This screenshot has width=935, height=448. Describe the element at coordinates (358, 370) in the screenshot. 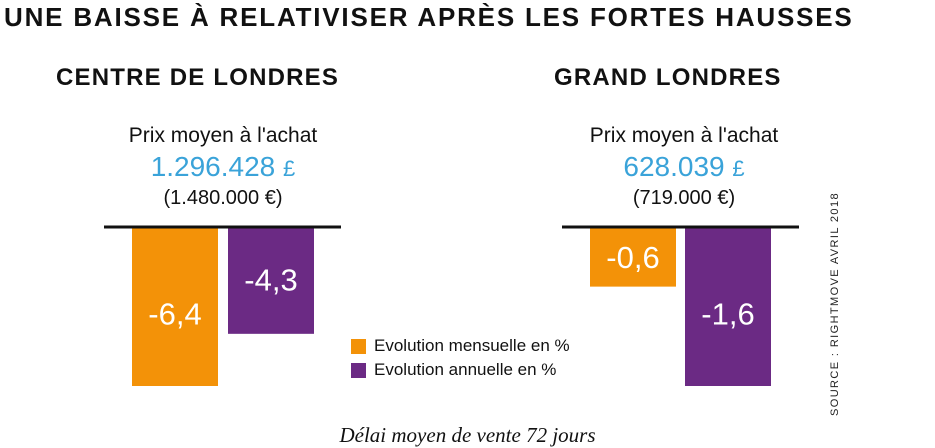

I see `legend-swatch-annual` at that location.